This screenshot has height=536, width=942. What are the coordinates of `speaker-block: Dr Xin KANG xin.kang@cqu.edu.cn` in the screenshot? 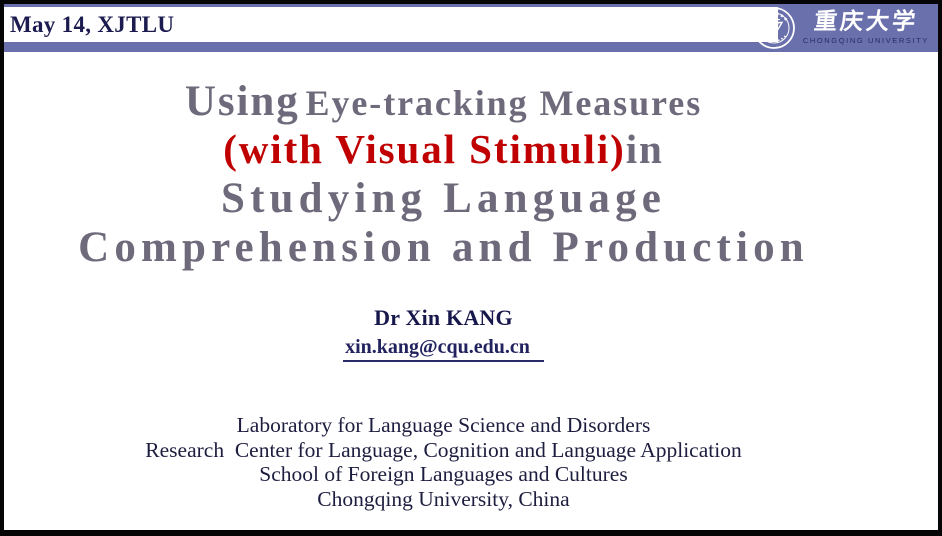 It's located at (443, 334).